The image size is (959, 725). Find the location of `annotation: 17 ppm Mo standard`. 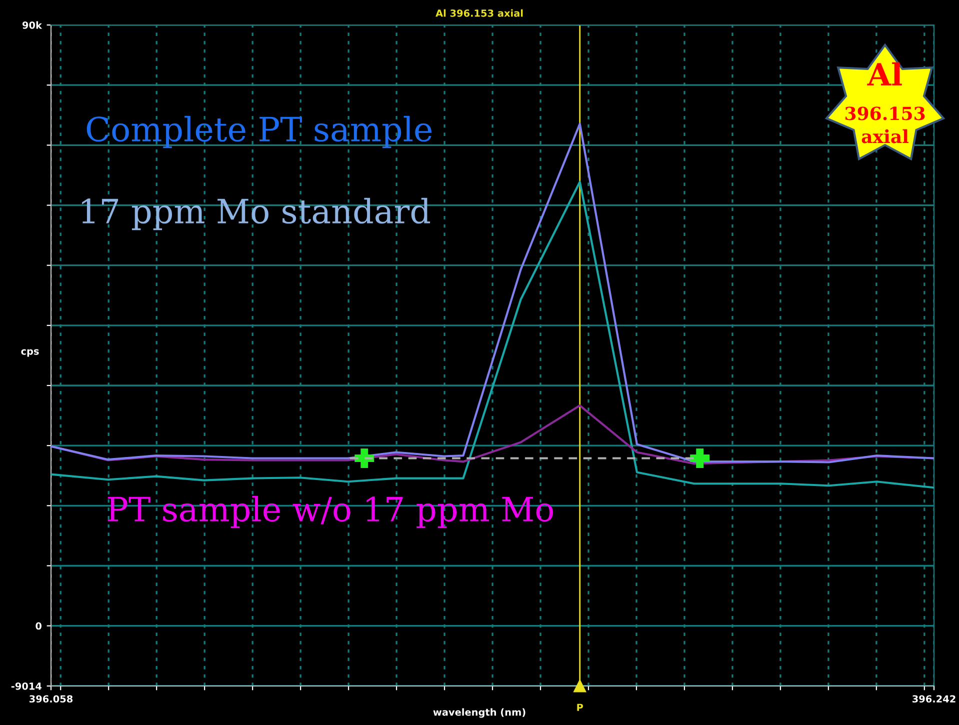

annotation: 17 ppm Mo standard is located at coordinates (256, 214).